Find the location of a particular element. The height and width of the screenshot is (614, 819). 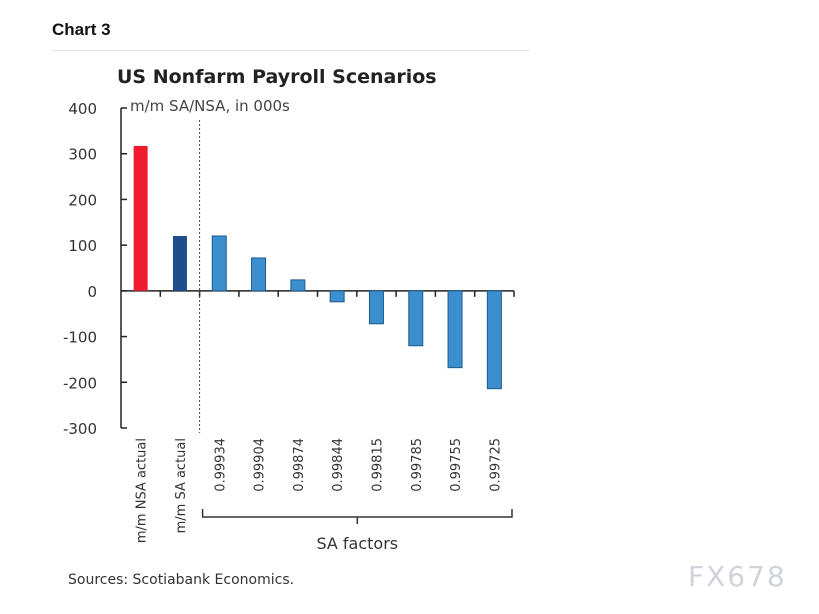

x-tick-label: 0.99755 is located at coordinates (456, 465).